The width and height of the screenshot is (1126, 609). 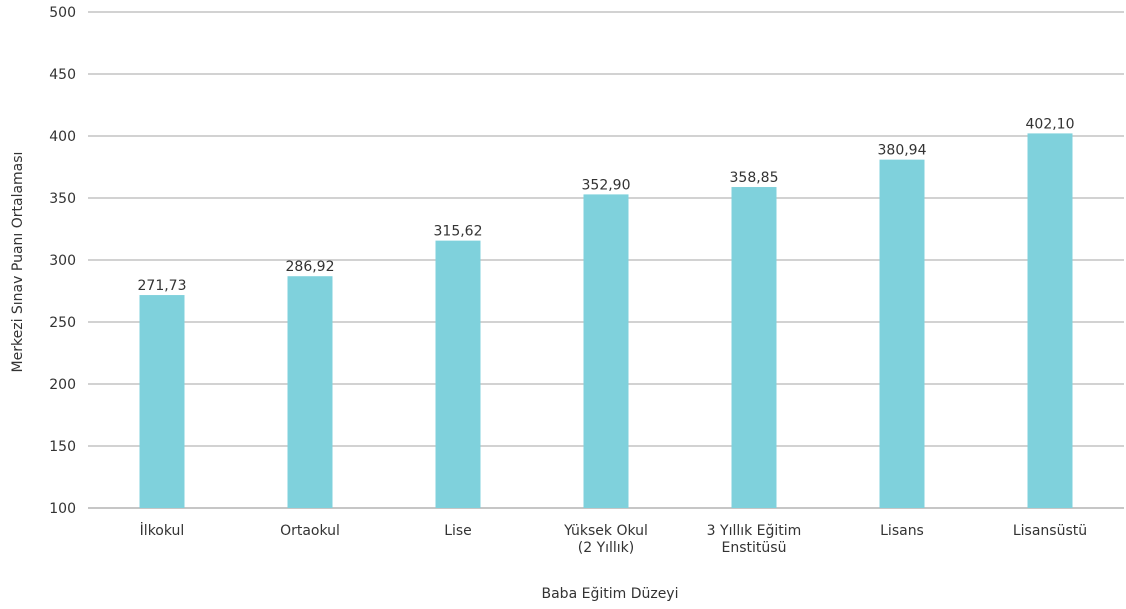 I want to click on y-tick-label: 400, so click(x=62, y=137).